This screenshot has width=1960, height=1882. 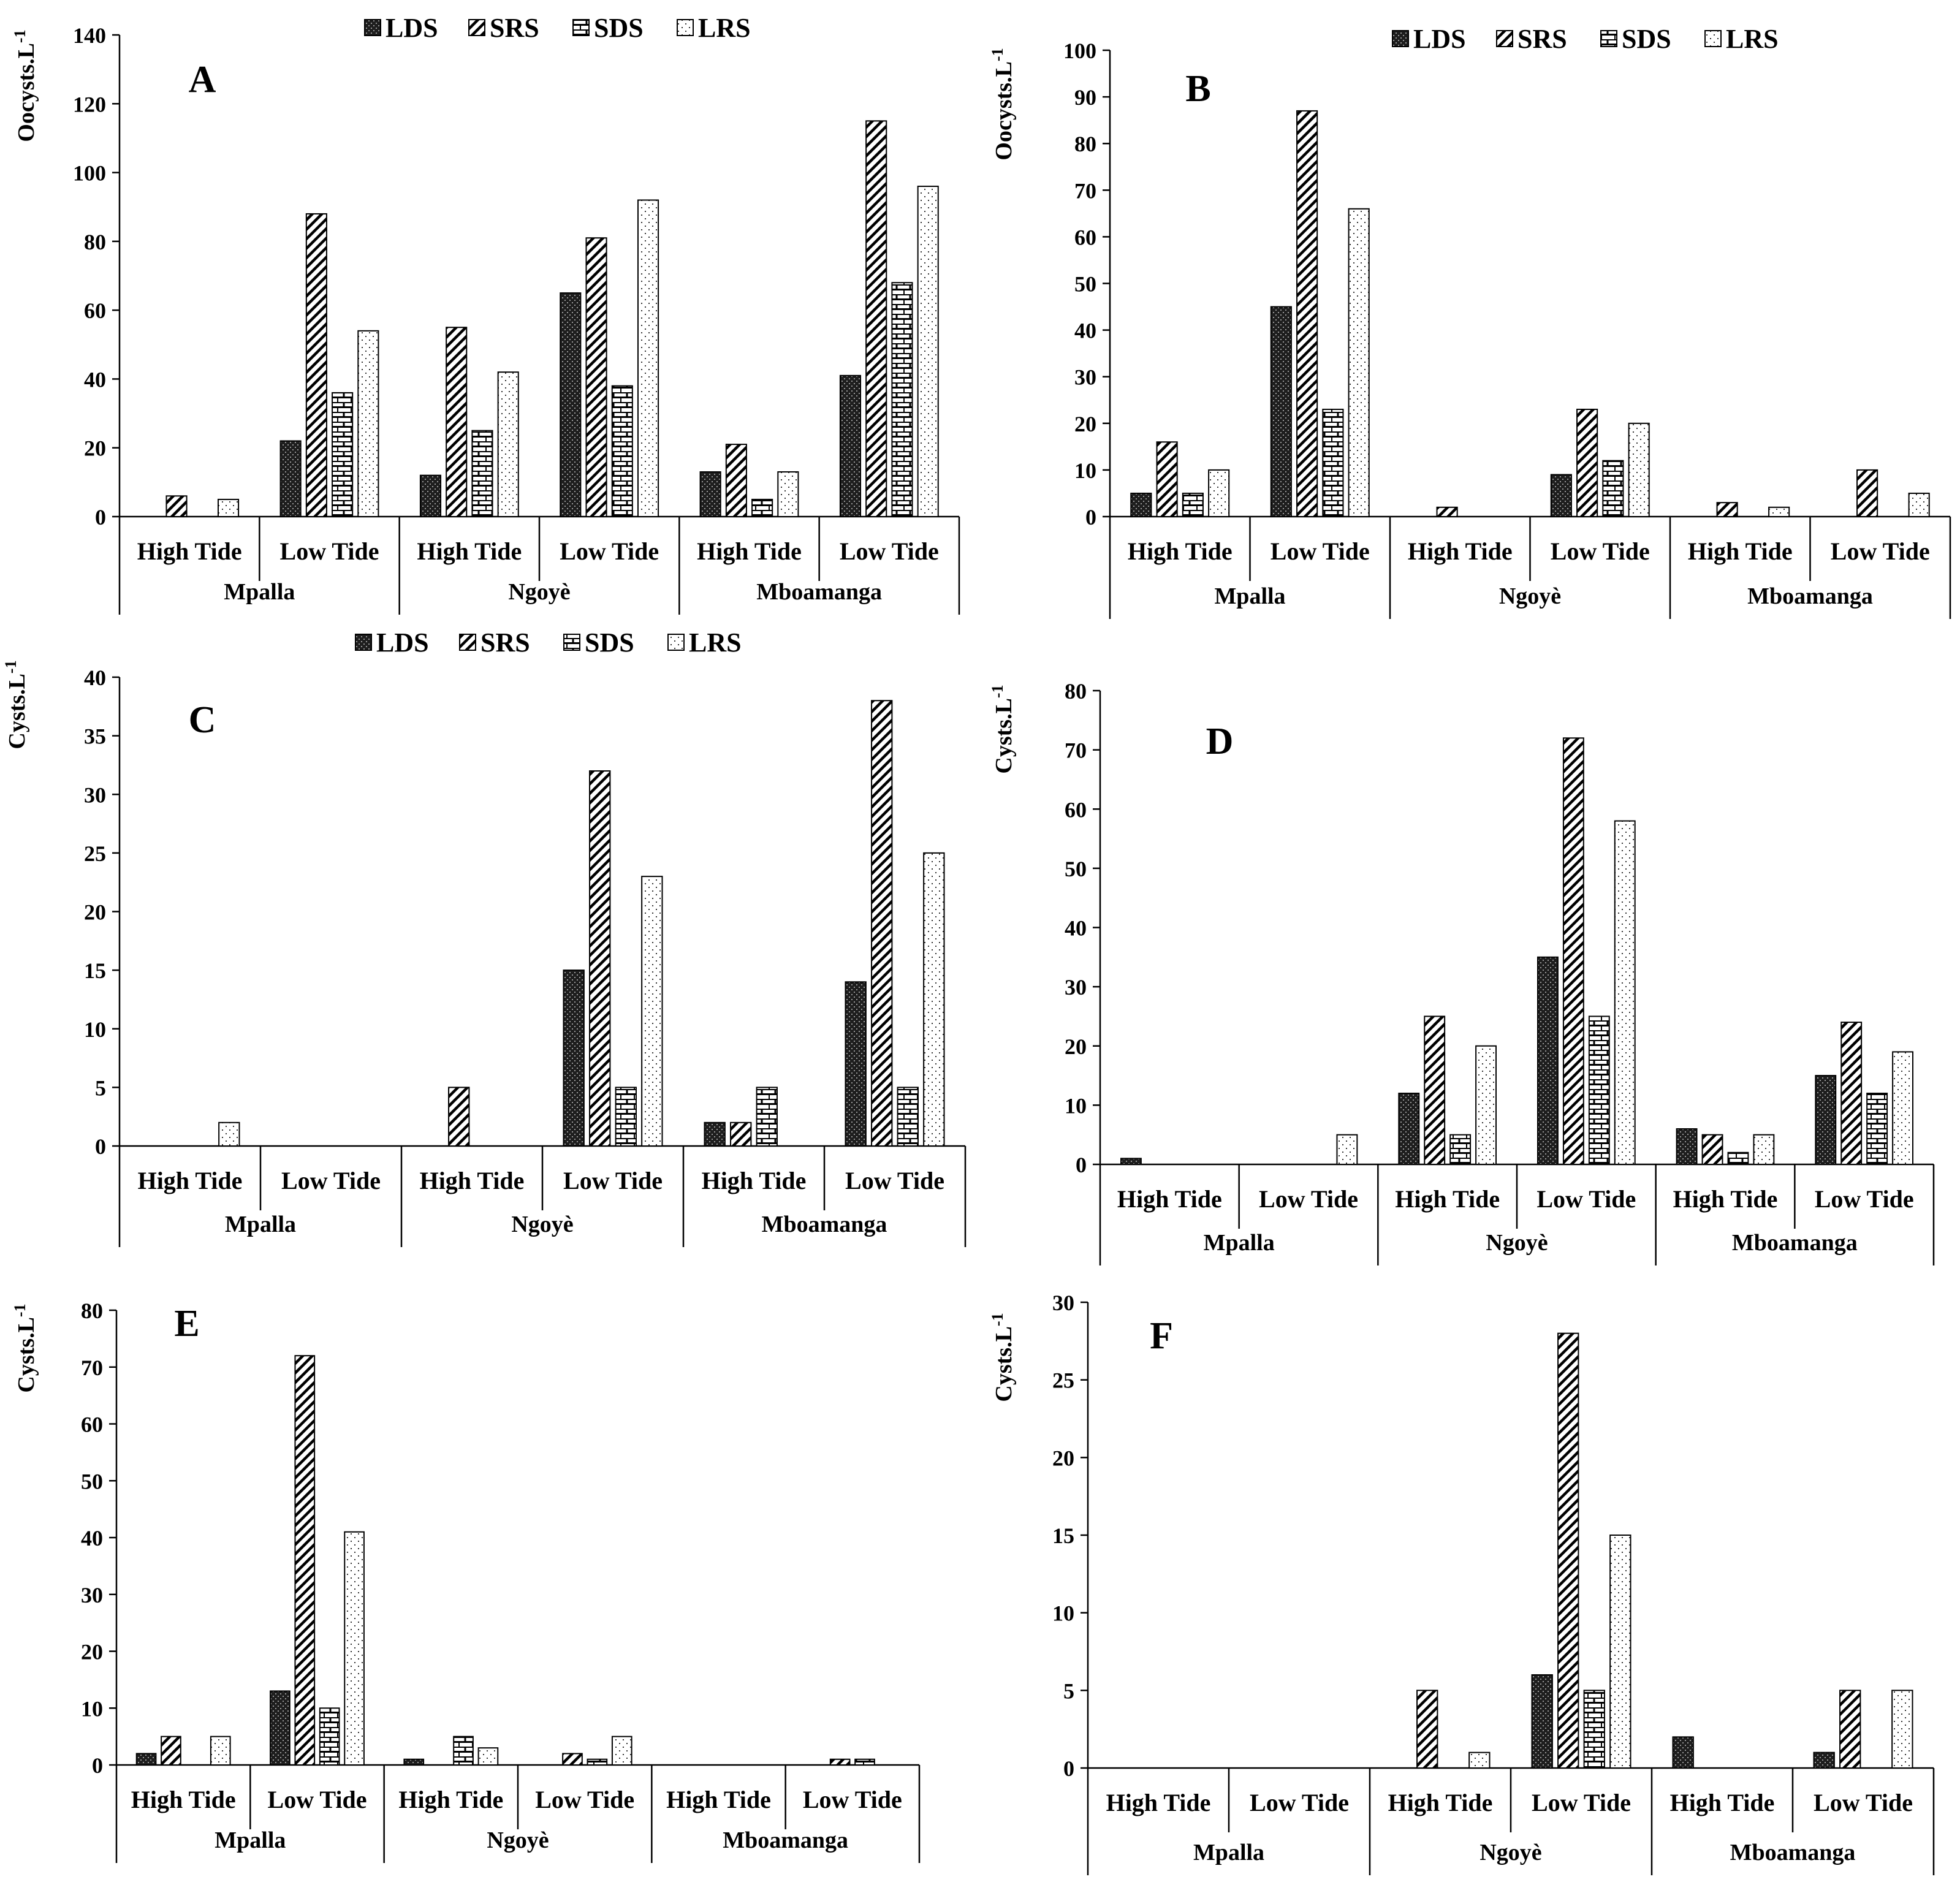 What do you see at coordinates (1003, 1358) in the screenshot?
I see `y-axis-label: Cysts.L-1` at bounding box center [1003, 1358].